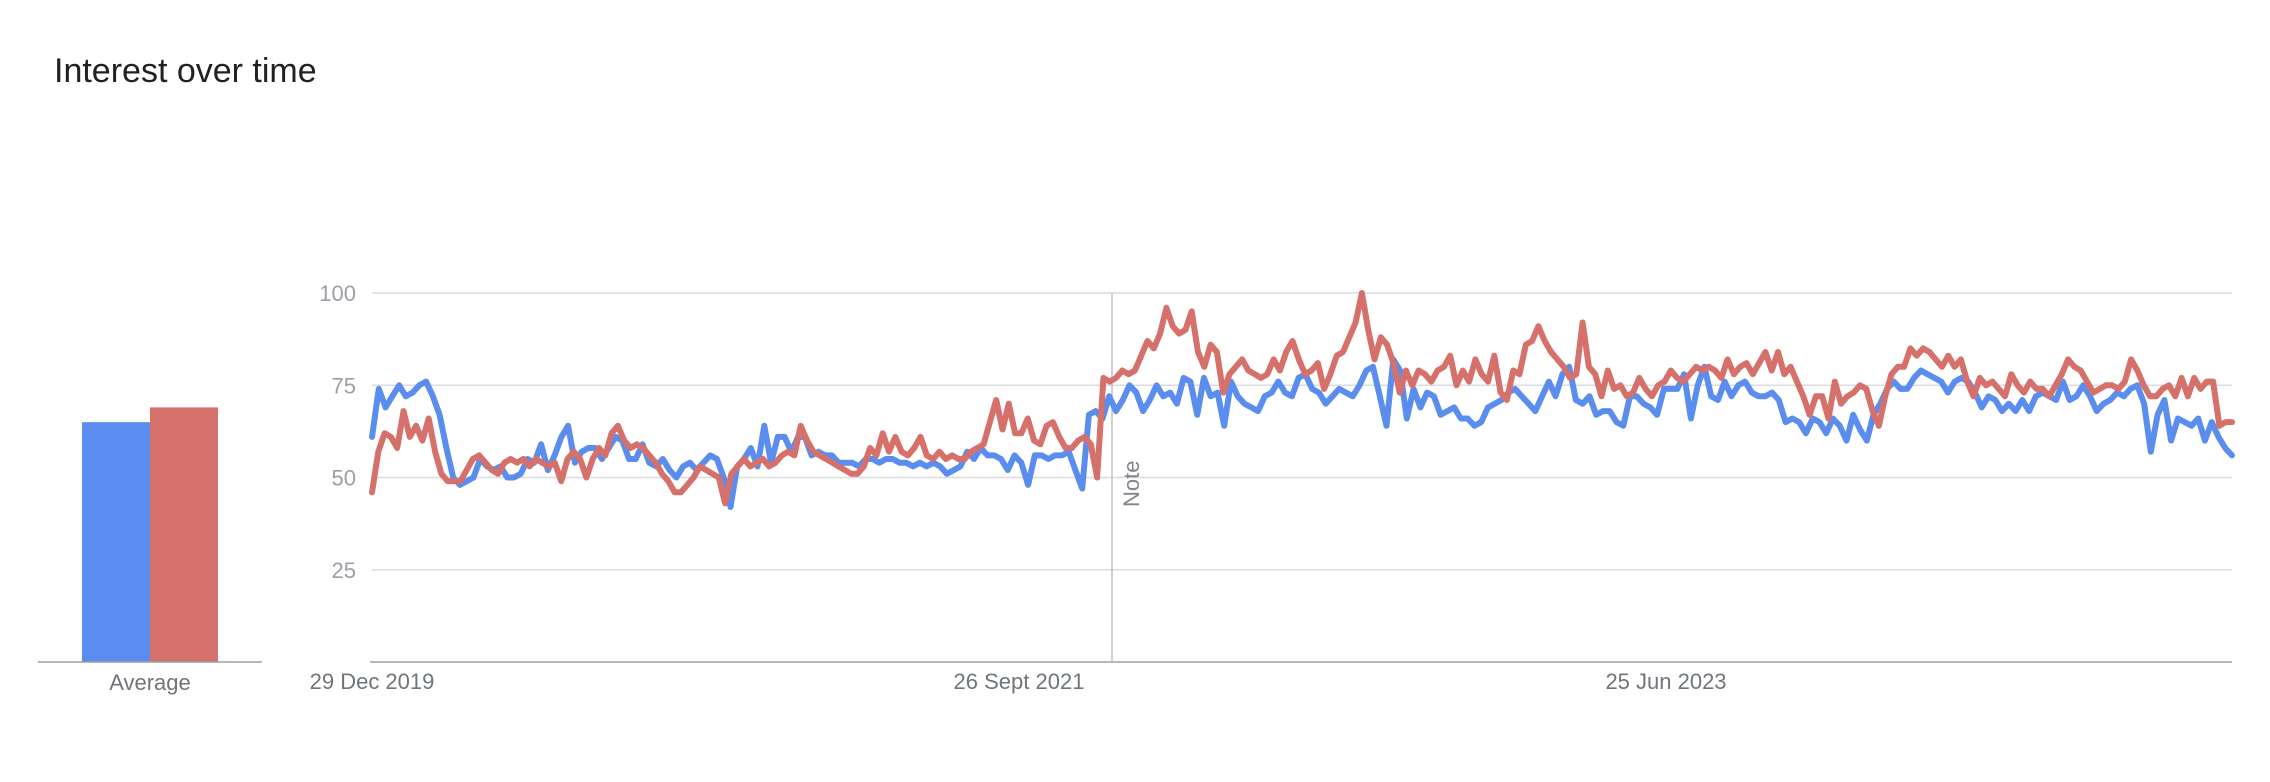 The width and height of the screenshot is (2270, 782). I want to click on average-label: Average, so click(150, 682).